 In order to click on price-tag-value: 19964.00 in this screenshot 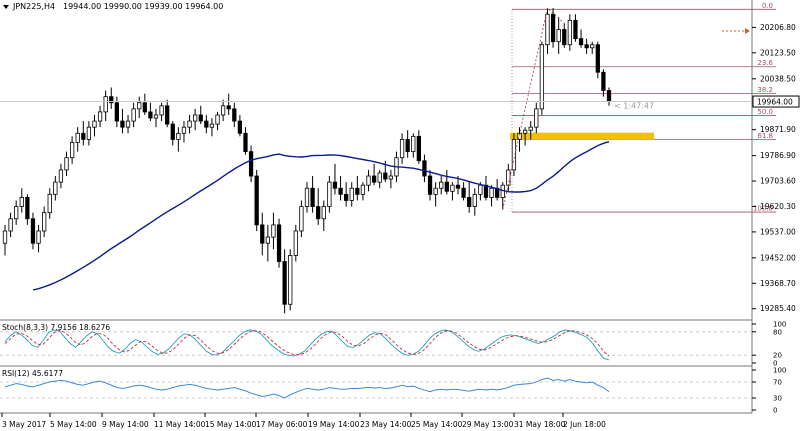, I will do `click(775, 101)`.